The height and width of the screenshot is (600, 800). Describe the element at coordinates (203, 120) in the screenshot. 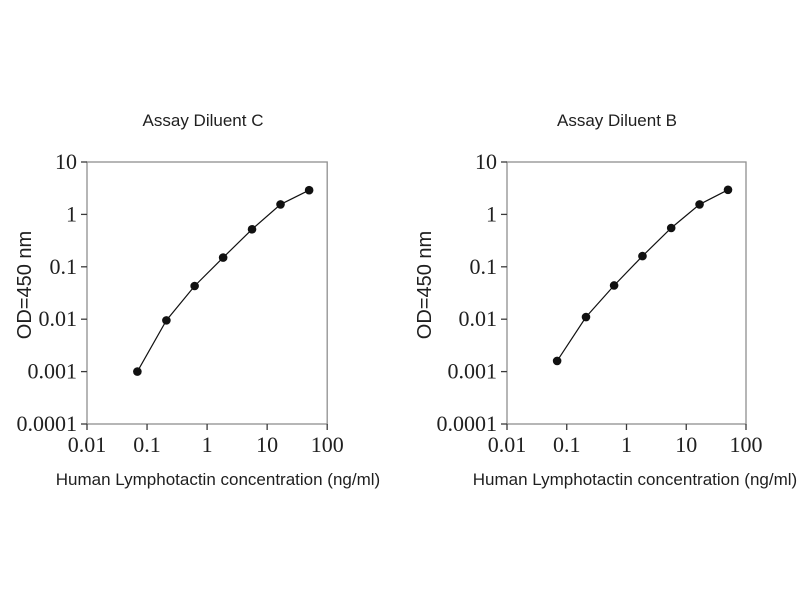

I see `chart-title: Assay Diluent C` at that location.